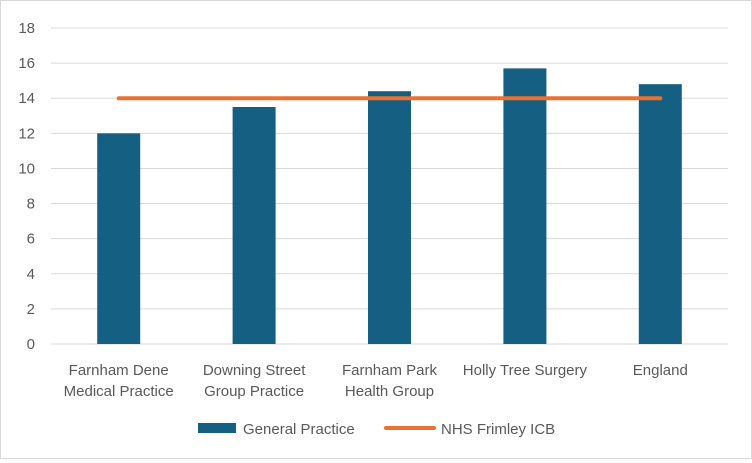  Describe the element at coordinates (31, 239) in the screenshot. I see `y-tick-label: 6` at that location.